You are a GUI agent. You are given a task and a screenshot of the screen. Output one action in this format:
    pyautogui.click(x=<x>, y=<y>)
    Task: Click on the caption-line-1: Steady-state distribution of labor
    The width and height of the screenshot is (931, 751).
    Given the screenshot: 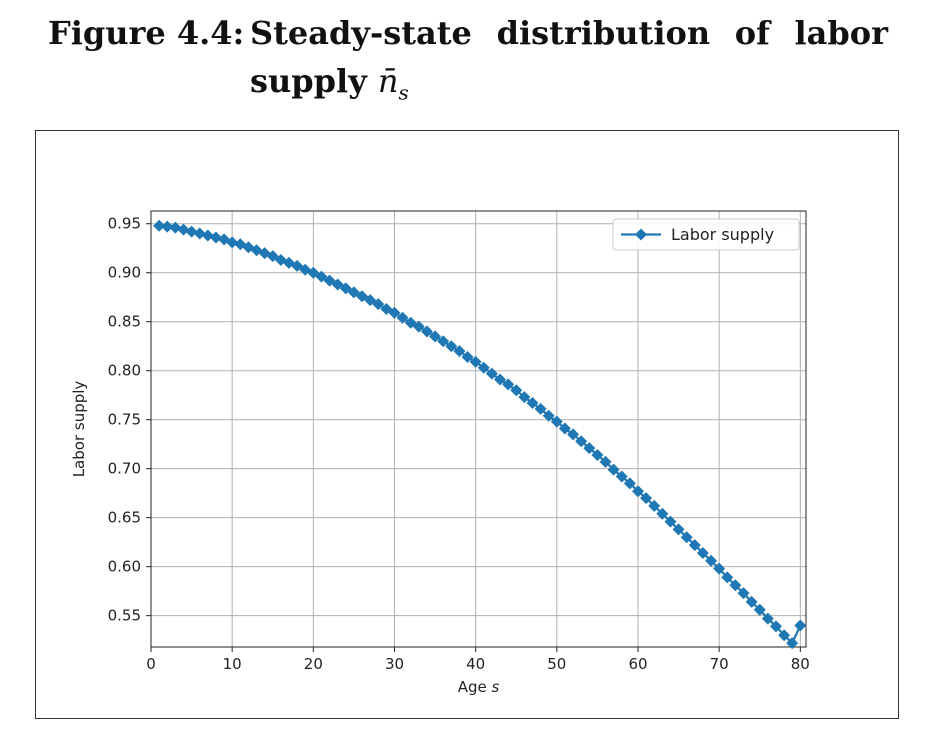 What is the action you would take?
    pyautogui.click(x=569, y=33)
    